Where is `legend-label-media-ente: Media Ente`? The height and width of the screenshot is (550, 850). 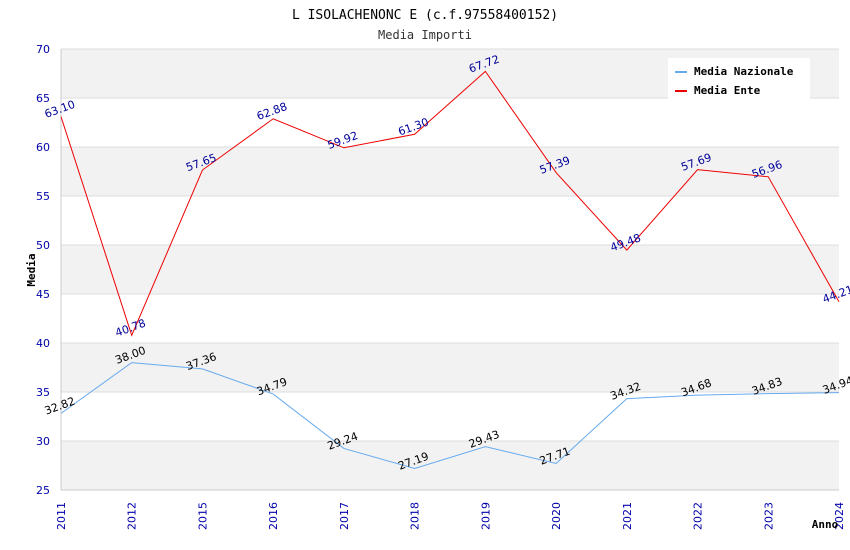 legend-label-media-ente: Media Ente is located at coordinates (727, 90).